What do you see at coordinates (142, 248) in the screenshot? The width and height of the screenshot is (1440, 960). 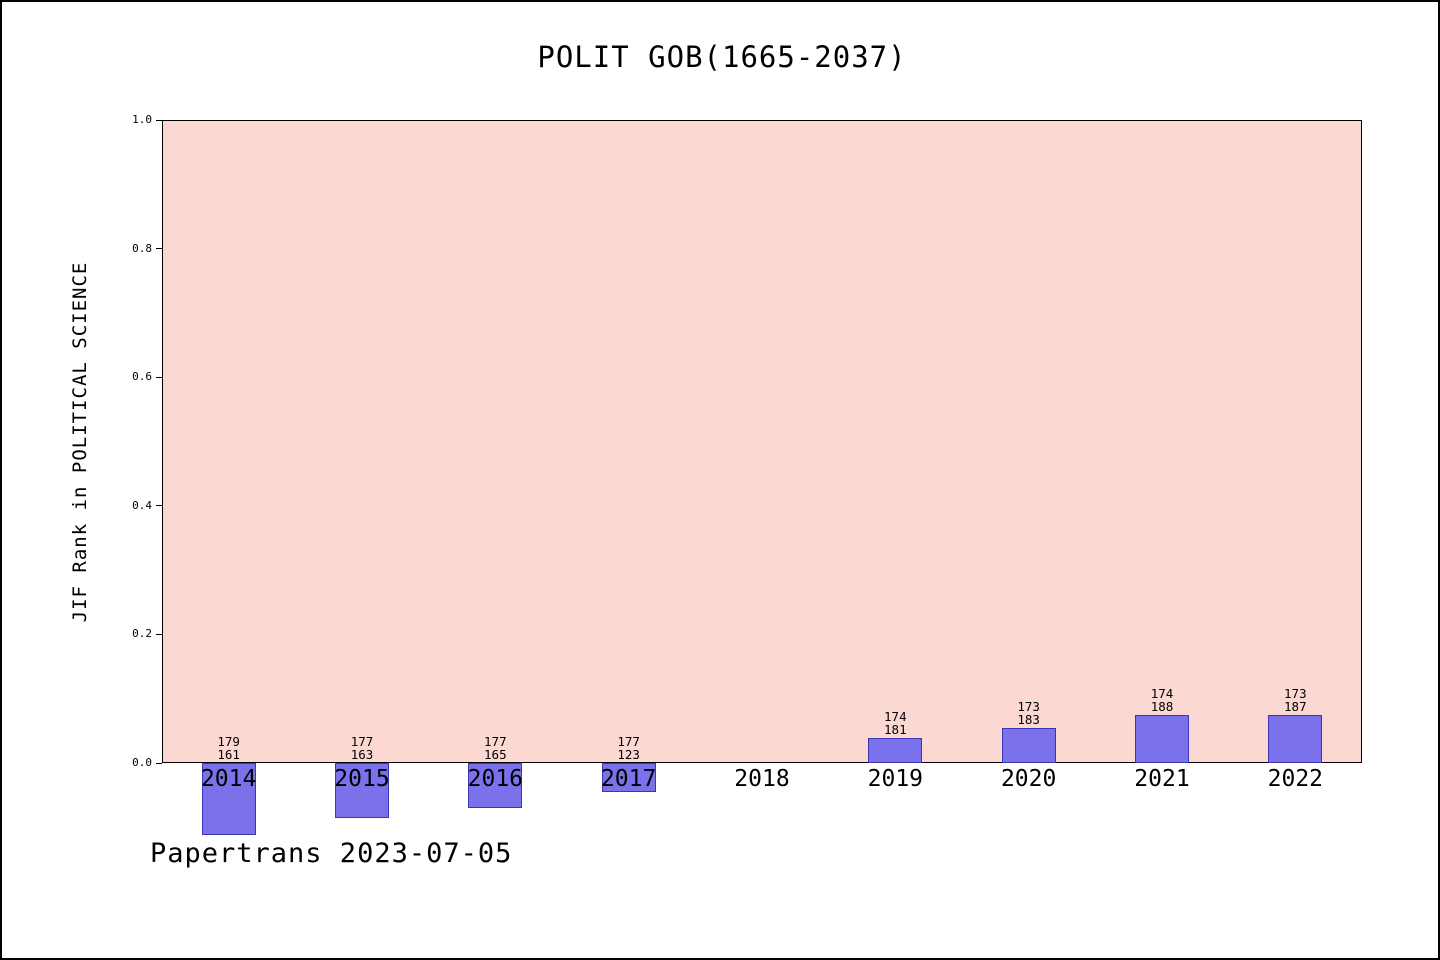 I see `y-tick-label: 0.8` at bounding box center [142, 248].